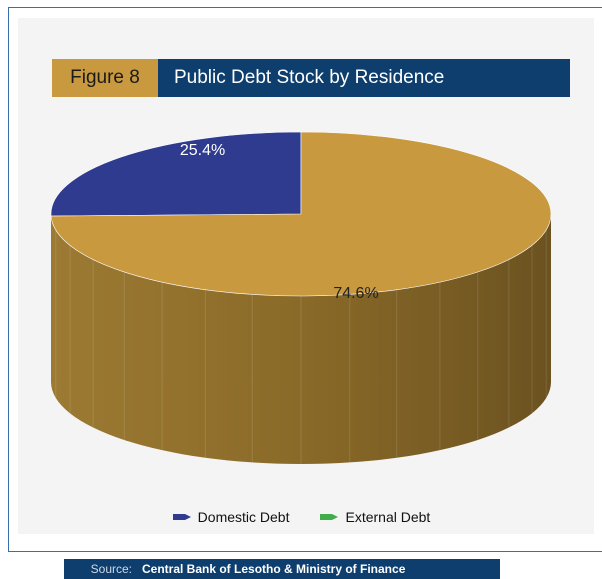  What do you see at coordinates (105, 78) in the screenshot?
I see `figure-number: Figure 8` at bounding box center [105, 78].